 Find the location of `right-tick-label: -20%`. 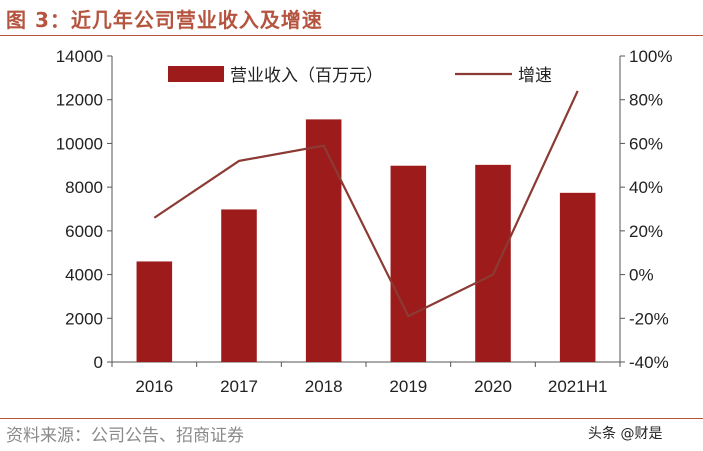

right-tick-label: -20% is located at coordinates (649, 318).